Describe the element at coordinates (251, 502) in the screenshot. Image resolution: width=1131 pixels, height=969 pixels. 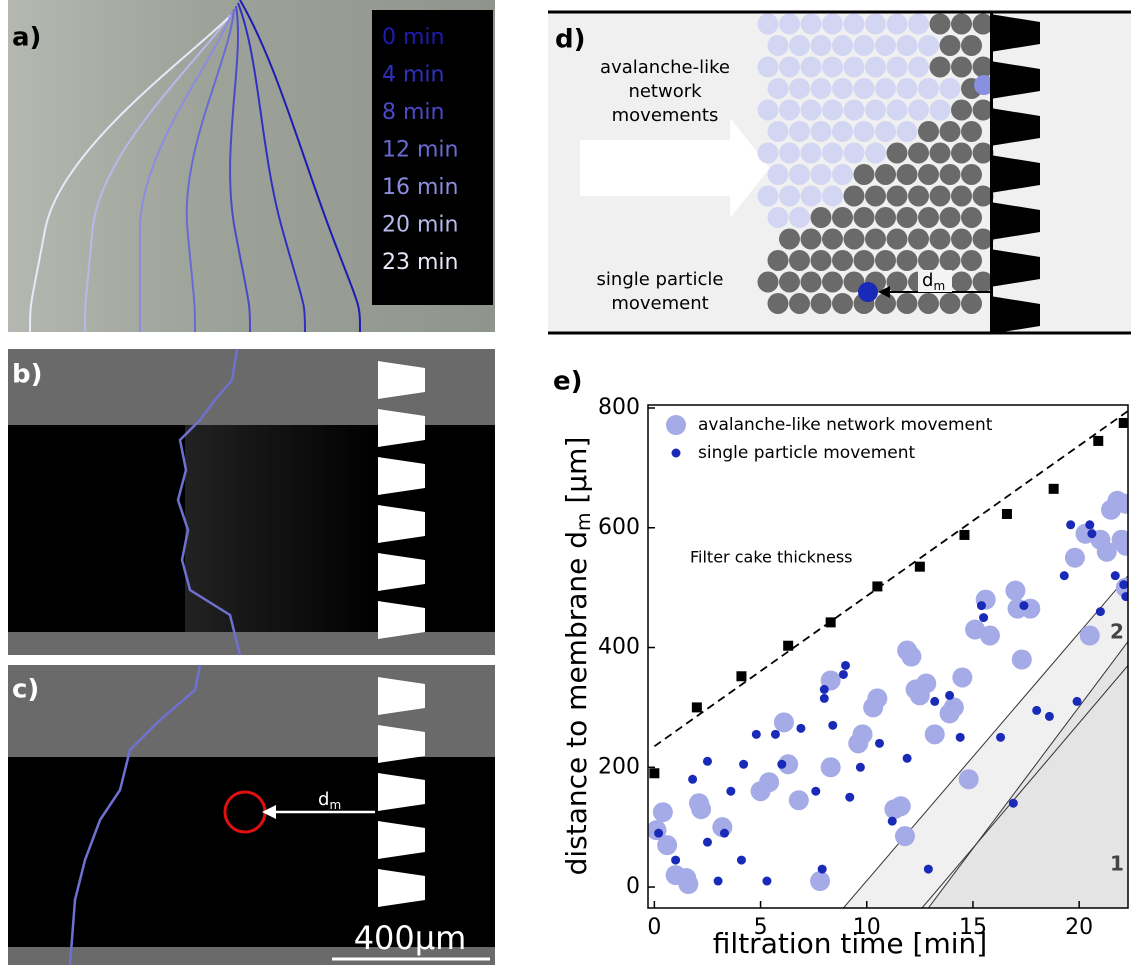
I see `panel-b: b)` at that location.